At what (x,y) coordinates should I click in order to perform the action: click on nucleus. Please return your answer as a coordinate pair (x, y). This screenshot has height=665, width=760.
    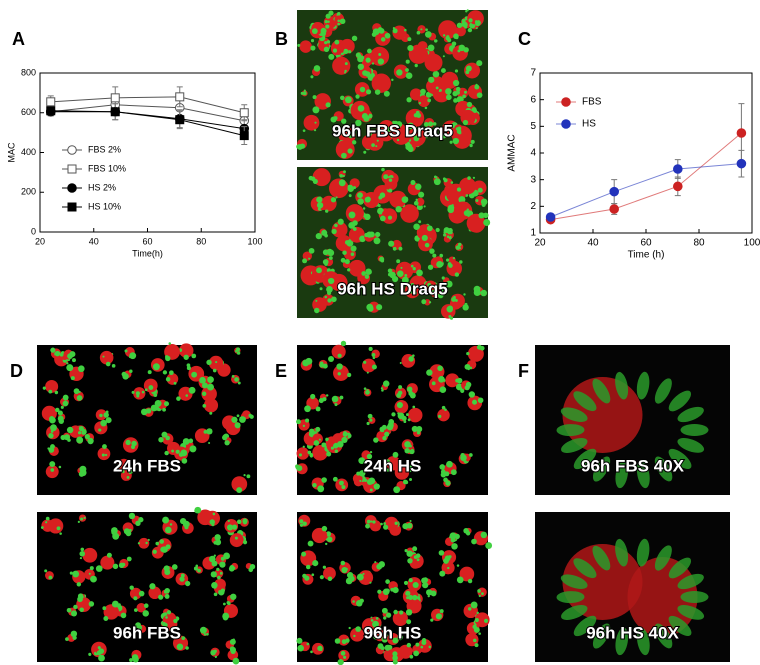
    Looking at the image, I should click on (662, 597).